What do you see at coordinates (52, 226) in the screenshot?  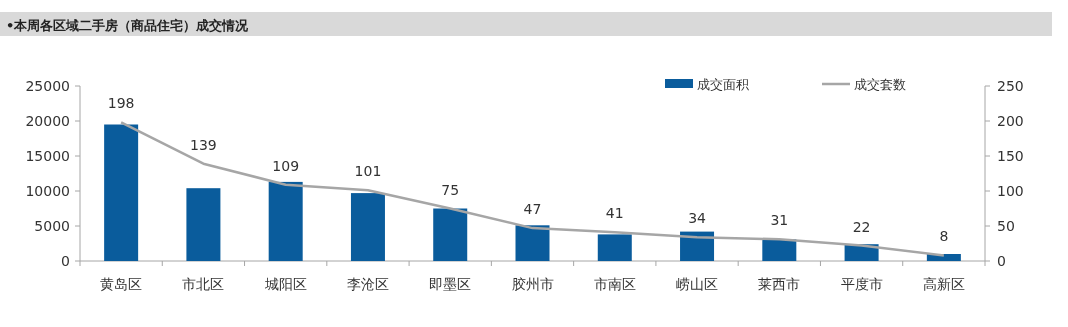 I see `y-tick-label: 5000` at bounding box center [52, 226].